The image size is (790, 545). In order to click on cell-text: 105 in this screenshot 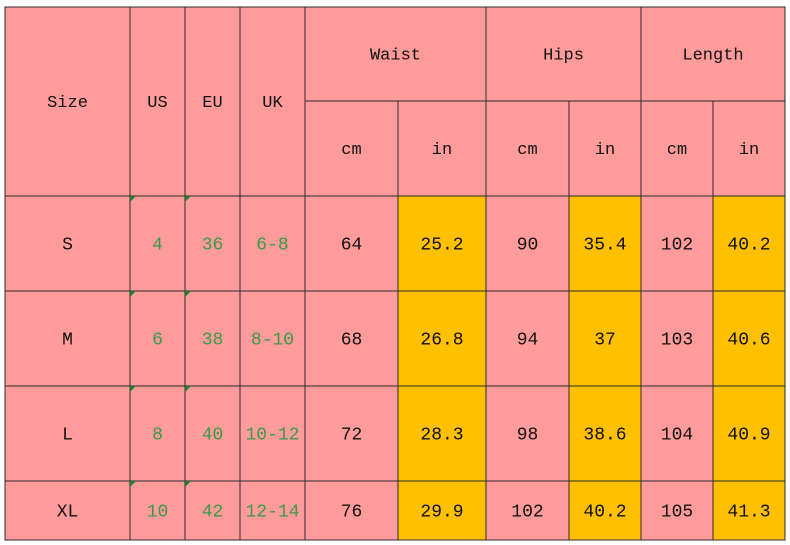, I will do `click(677, 512)`.